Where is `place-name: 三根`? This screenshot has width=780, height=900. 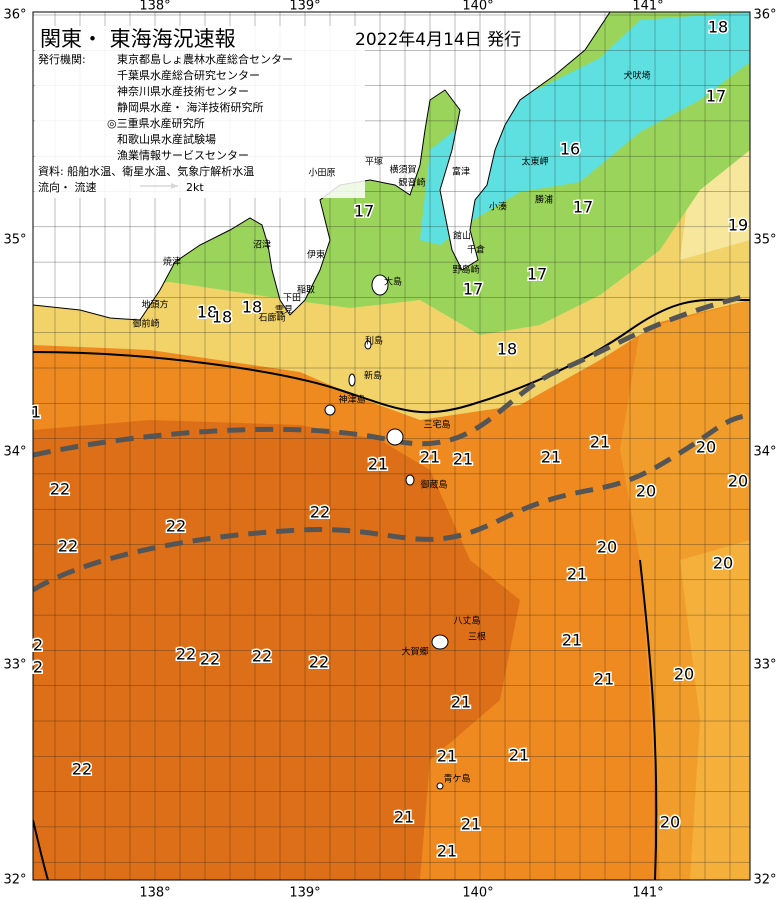
place-name: 三根 is located at coordinates (477, 637).